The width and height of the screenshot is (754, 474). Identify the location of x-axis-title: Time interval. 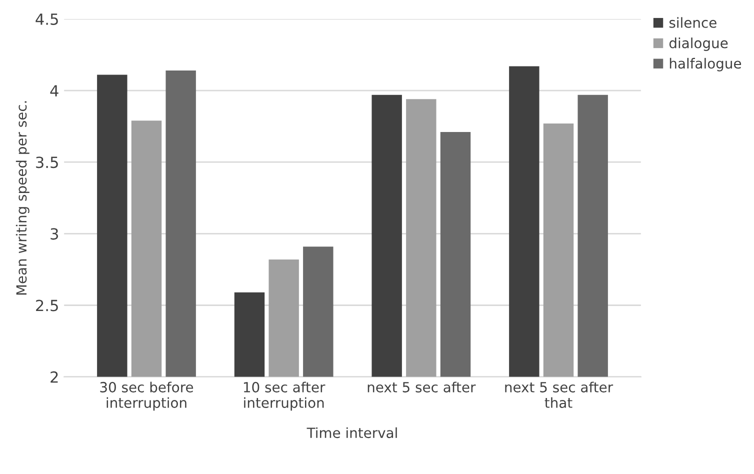
(351, 432).